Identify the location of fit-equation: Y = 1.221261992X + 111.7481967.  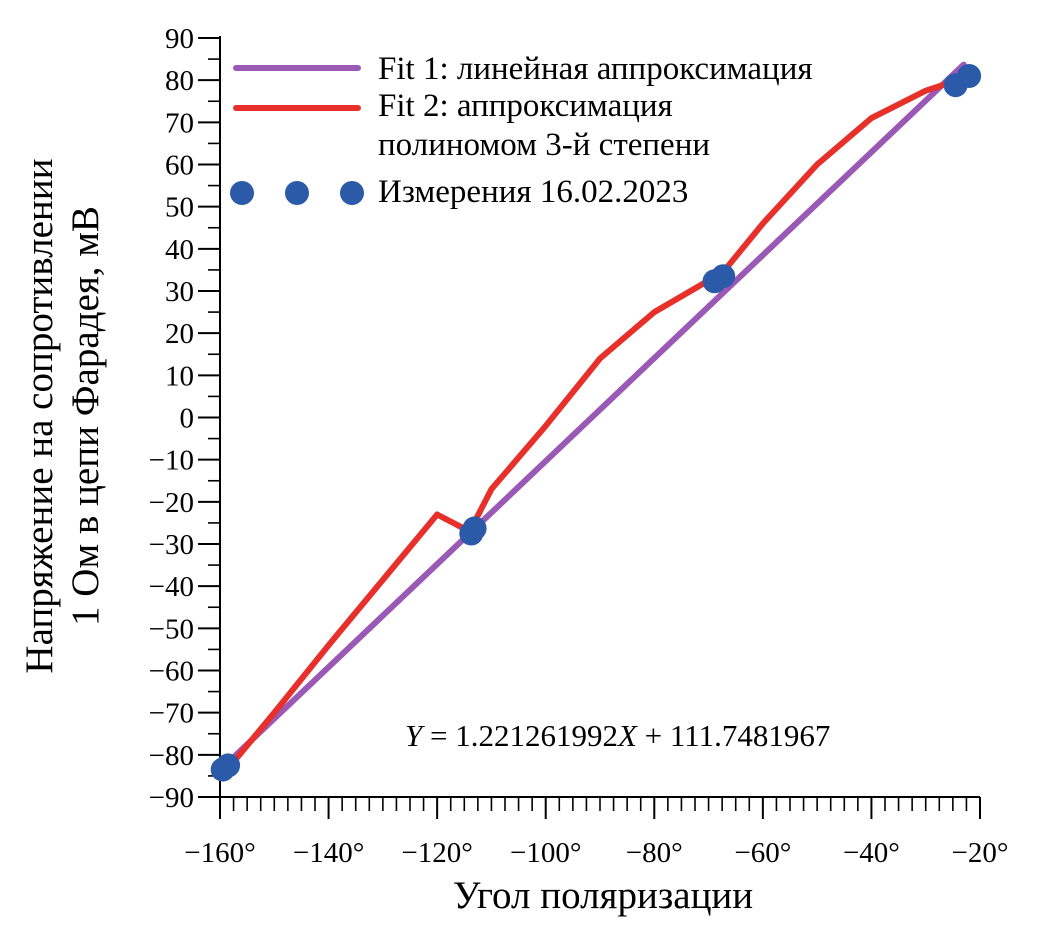
(617, 735).